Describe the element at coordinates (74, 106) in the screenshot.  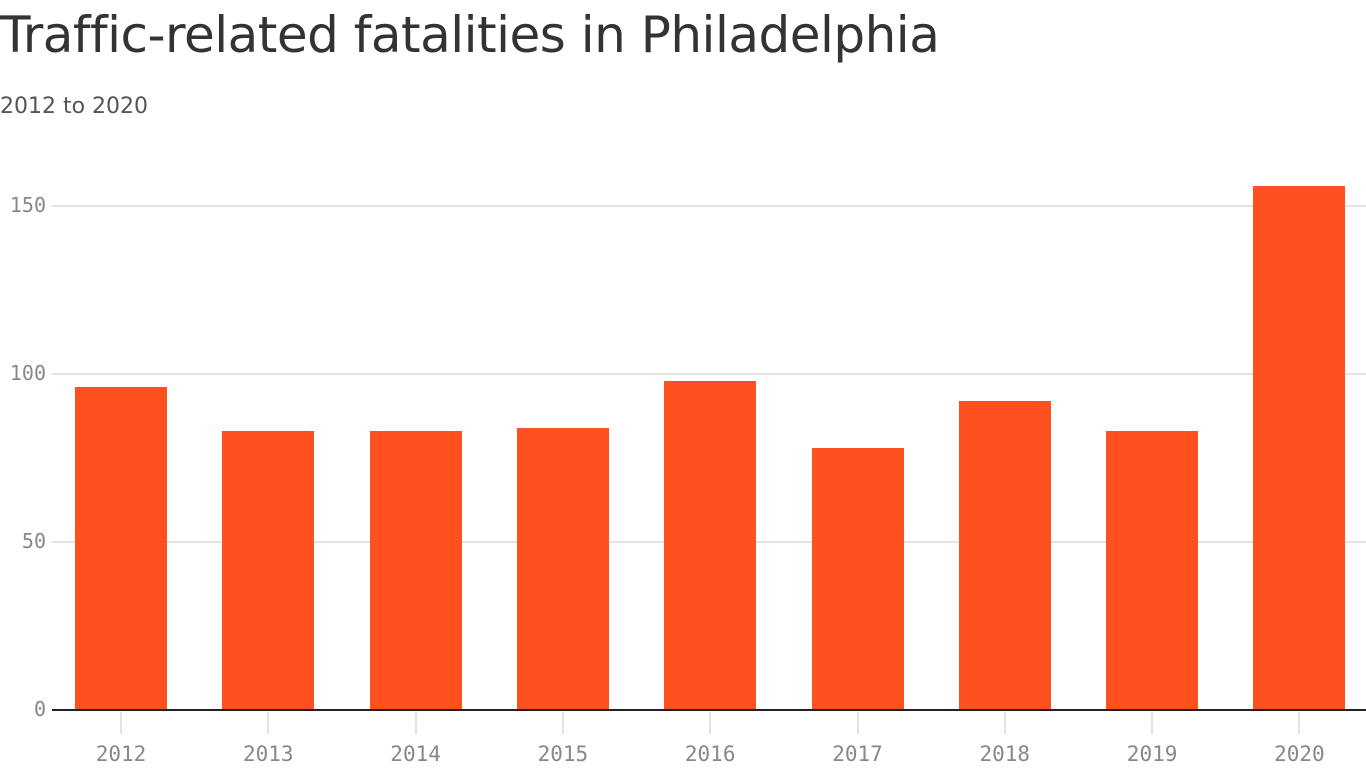
I see `chart-subtitle: 2012 to 2020` at that location.